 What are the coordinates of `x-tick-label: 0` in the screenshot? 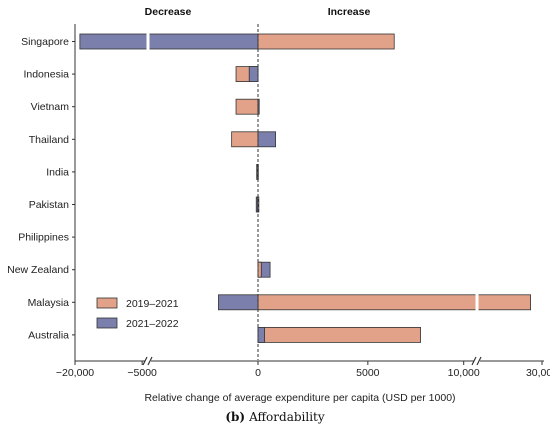 It's located at (258, 373).